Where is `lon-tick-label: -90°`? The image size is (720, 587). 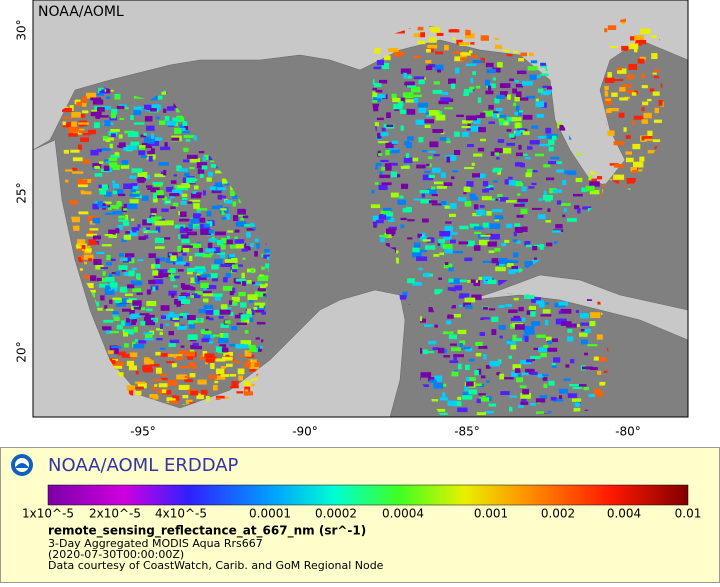 lon-tick-label: -90° is located at coordinates (305, 432).